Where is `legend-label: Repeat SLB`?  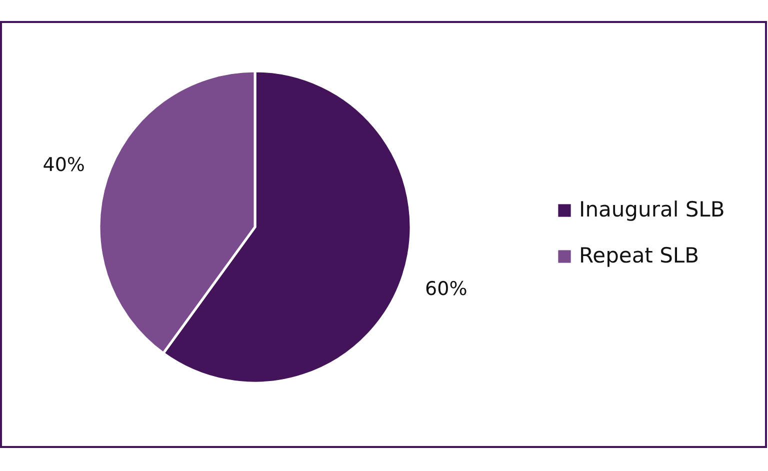 legend-label: Repeat SLB is located at coordinates (639, 256).